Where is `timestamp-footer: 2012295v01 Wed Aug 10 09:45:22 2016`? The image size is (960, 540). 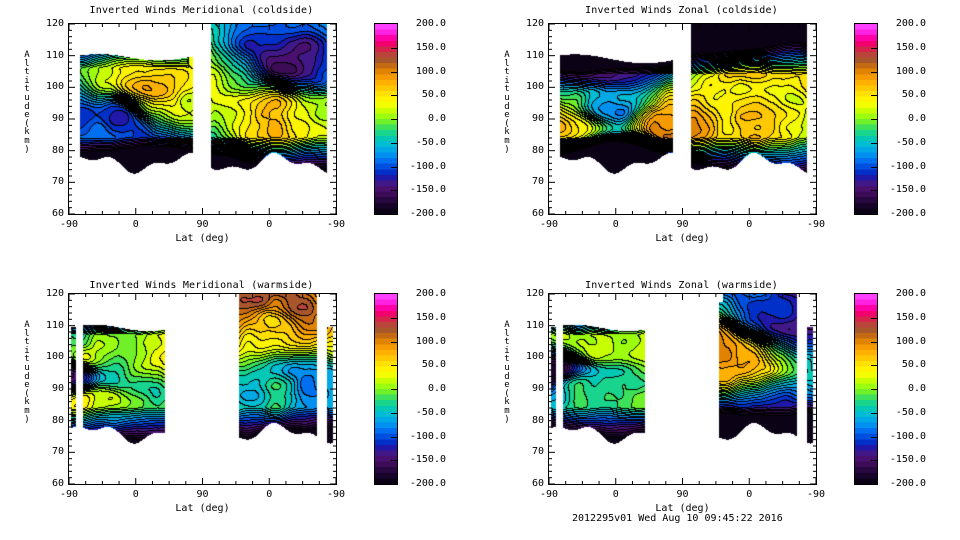 timestamp-footer: 2012295v01 Wed Aug 10 09:45:22 2016 is located at coordinates (677, 518).